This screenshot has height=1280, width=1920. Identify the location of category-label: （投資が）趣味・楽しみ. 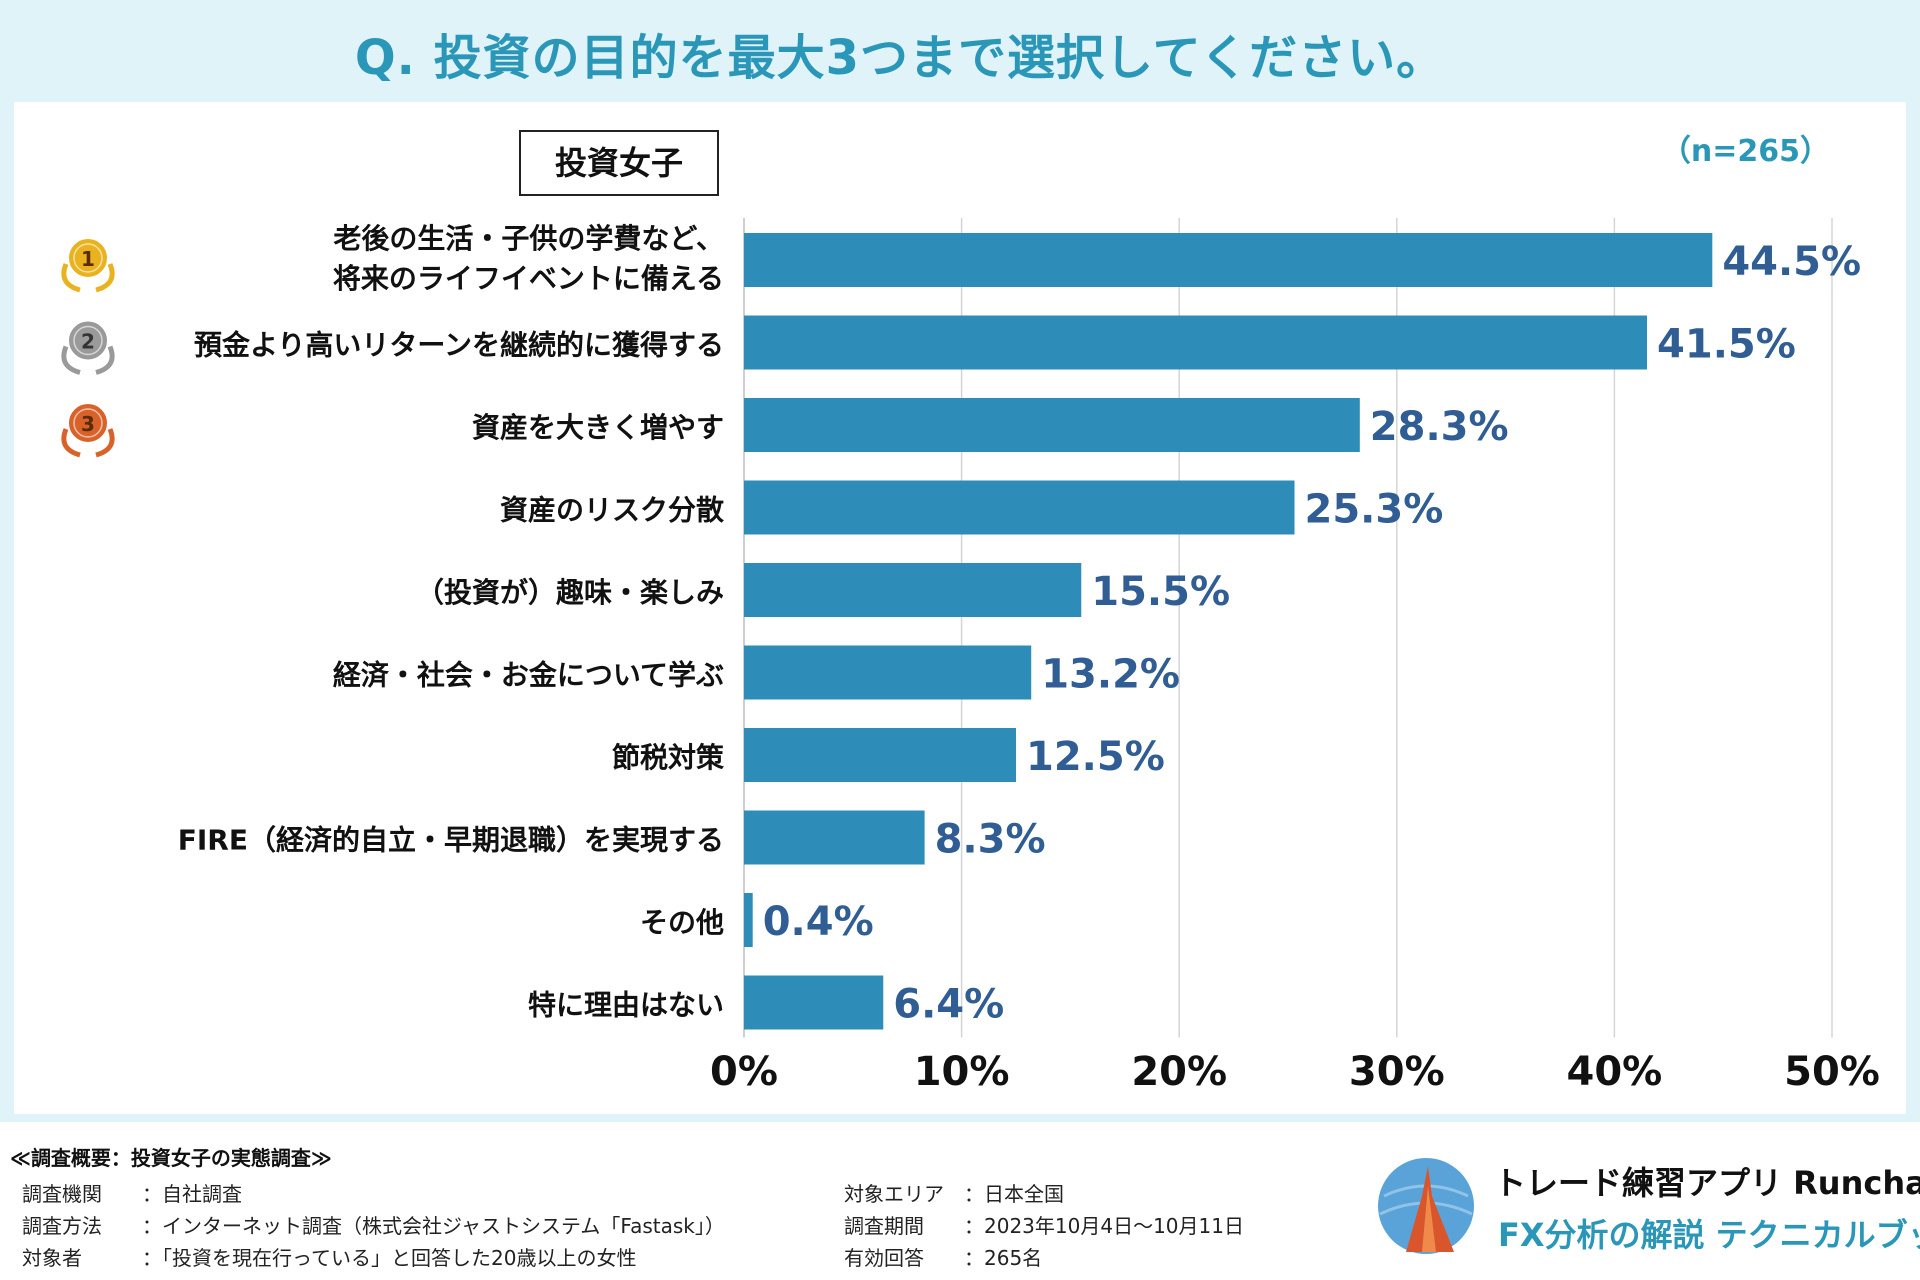
(570, 592).